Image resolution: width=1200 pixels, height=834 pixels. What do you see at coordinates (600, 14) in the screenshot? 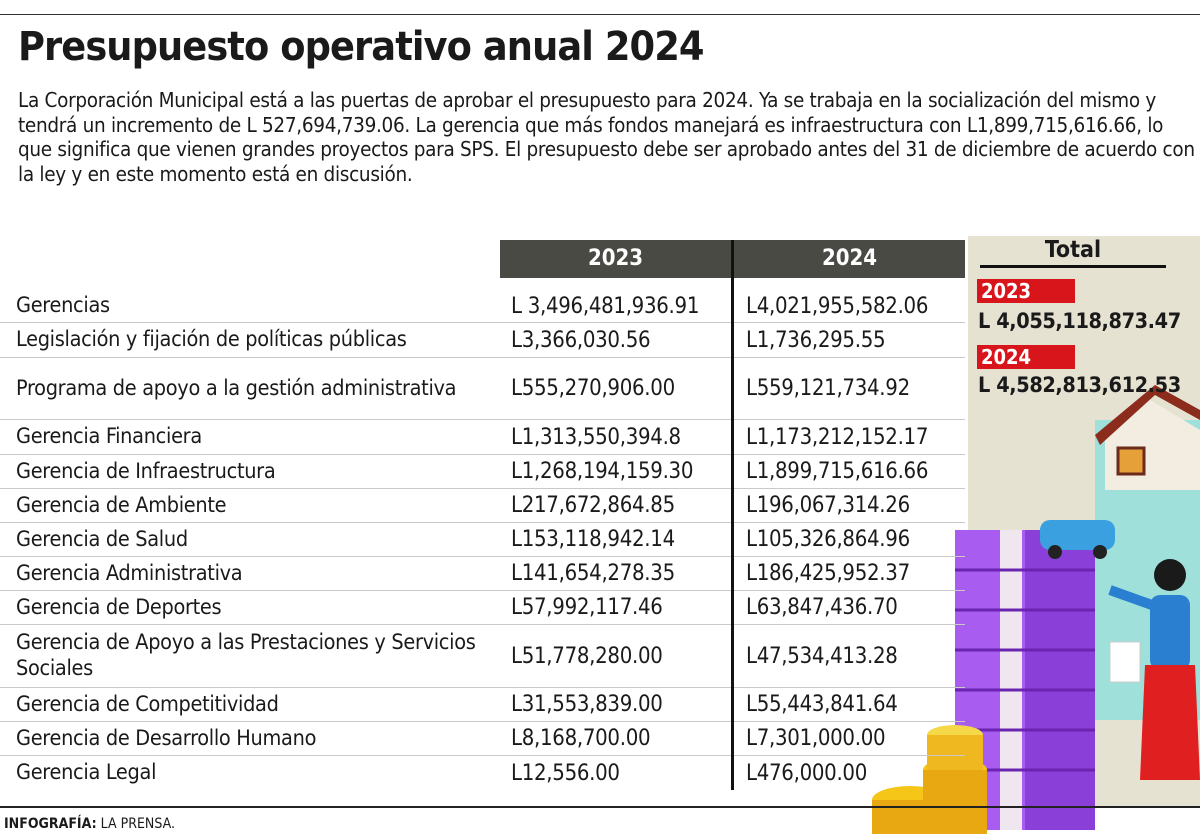
I see `top-rule` at bounding box center [600, 14].